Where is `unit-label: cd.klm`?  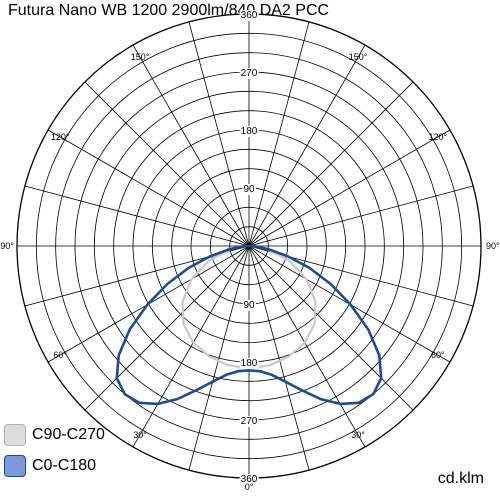 unit-label: cd.klm is located at coordinates (460, 478).